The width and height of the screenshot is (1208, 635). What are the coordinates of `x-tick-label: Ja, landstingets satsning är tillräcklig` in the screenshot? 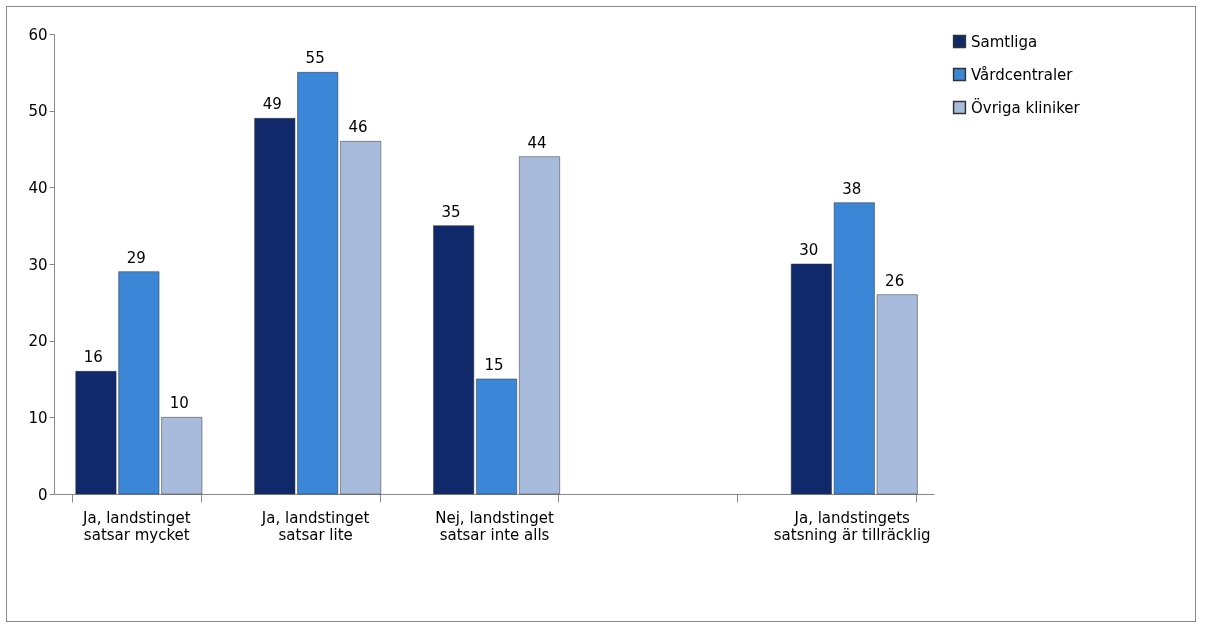 It's located at (852, 526).